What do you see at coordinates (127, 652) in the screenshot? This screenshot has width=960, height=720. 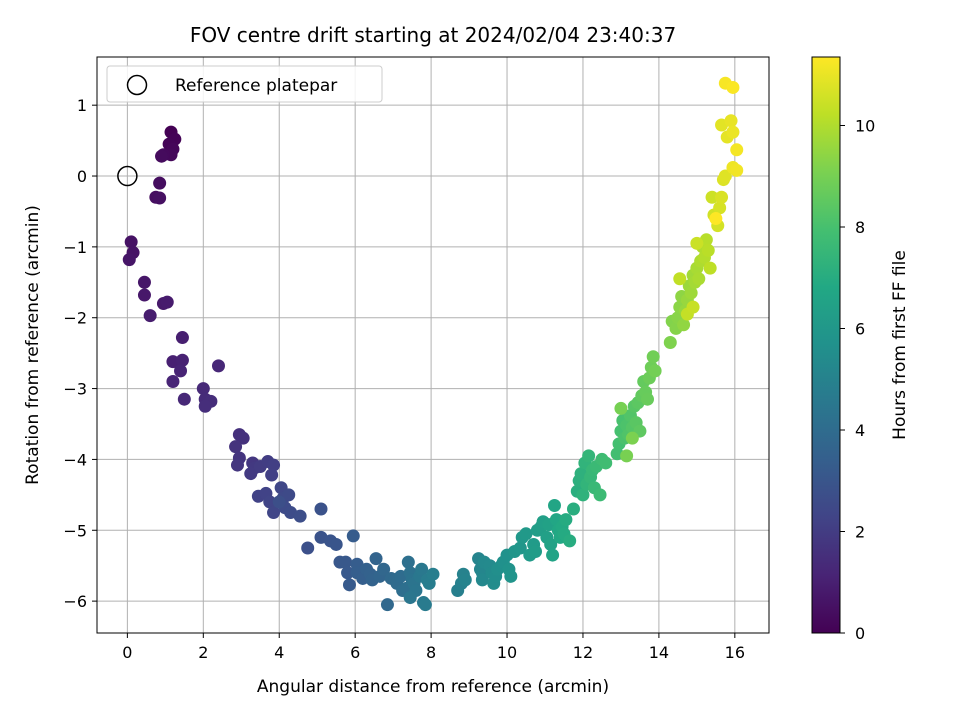 I see `x-tick-label: 0` at bounding box center [127, 652].